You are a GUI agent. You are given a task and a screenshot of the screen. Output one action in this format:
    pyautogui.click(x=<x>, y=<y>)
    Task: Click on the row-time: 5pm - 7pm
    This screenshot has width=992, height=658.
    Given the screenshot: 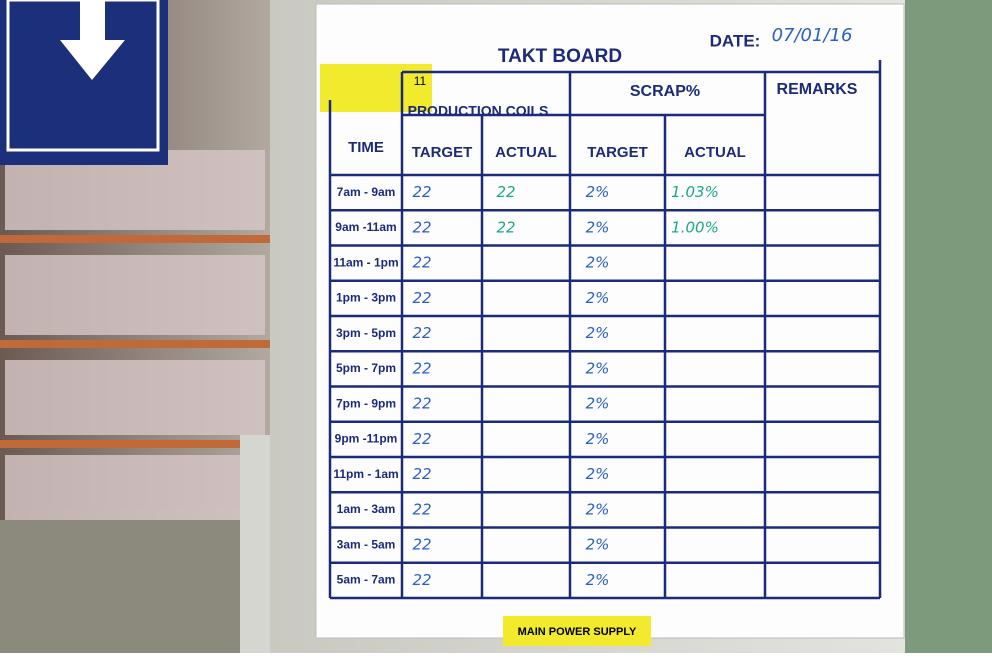 What is the action you would take?
    pyautogui.click(x=366, y=368)
    